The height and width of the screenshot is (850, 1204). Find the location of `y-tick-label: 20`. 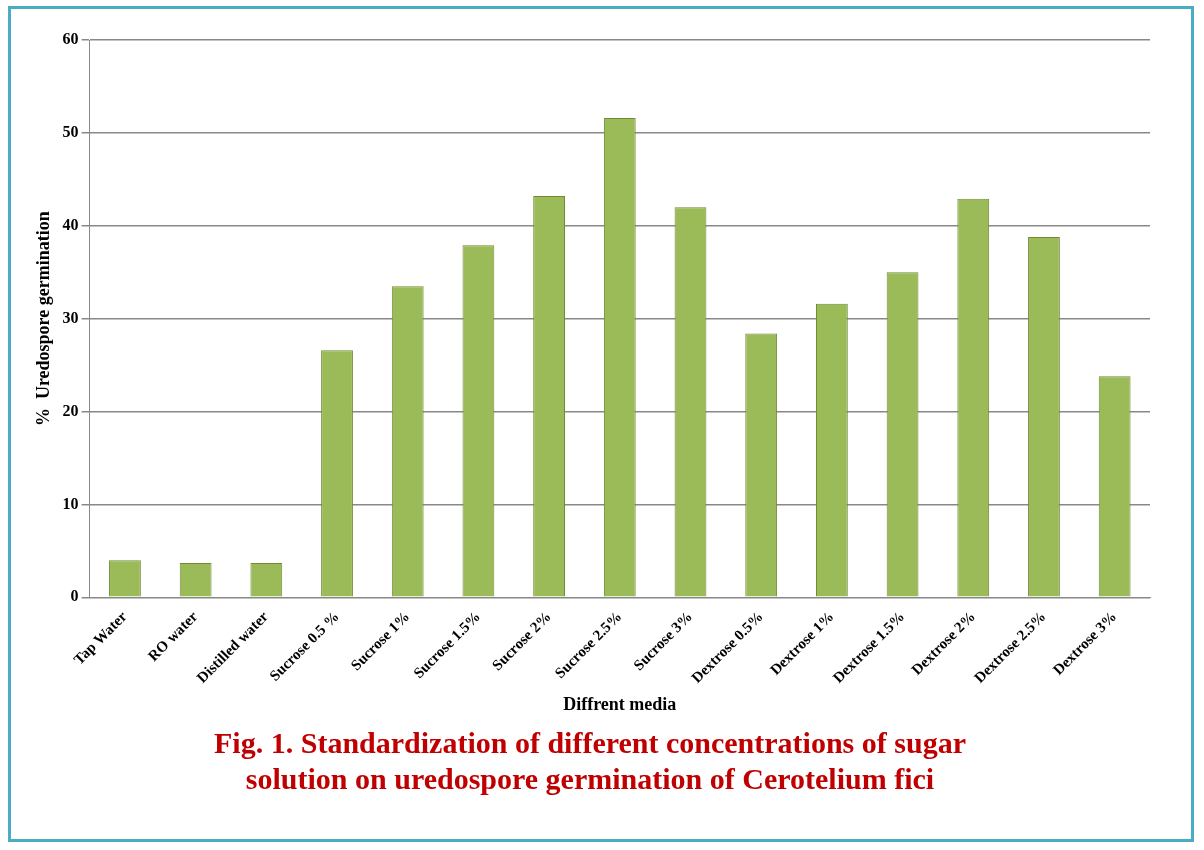

y-tick-label: 20 is located at coordinates (70, 410).